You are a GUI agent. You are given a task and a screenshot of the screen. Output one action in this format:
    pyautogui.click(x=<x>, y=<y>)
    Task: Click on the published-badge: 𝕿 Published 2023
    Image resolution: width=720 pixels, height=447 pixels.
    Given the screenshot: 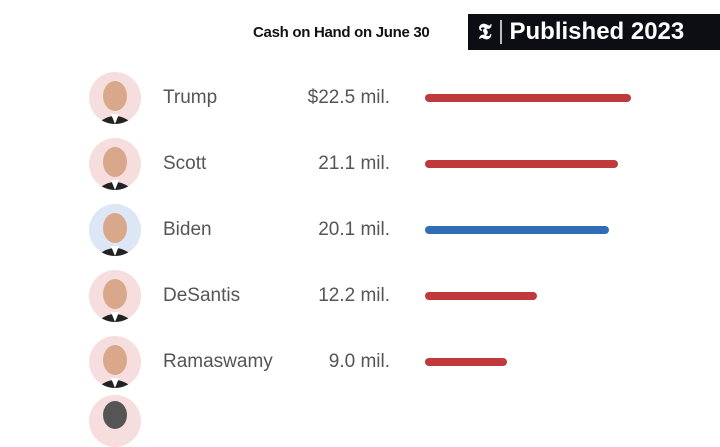 What is the action you would take?
    pyautogui.click(x=594, y=32)
    